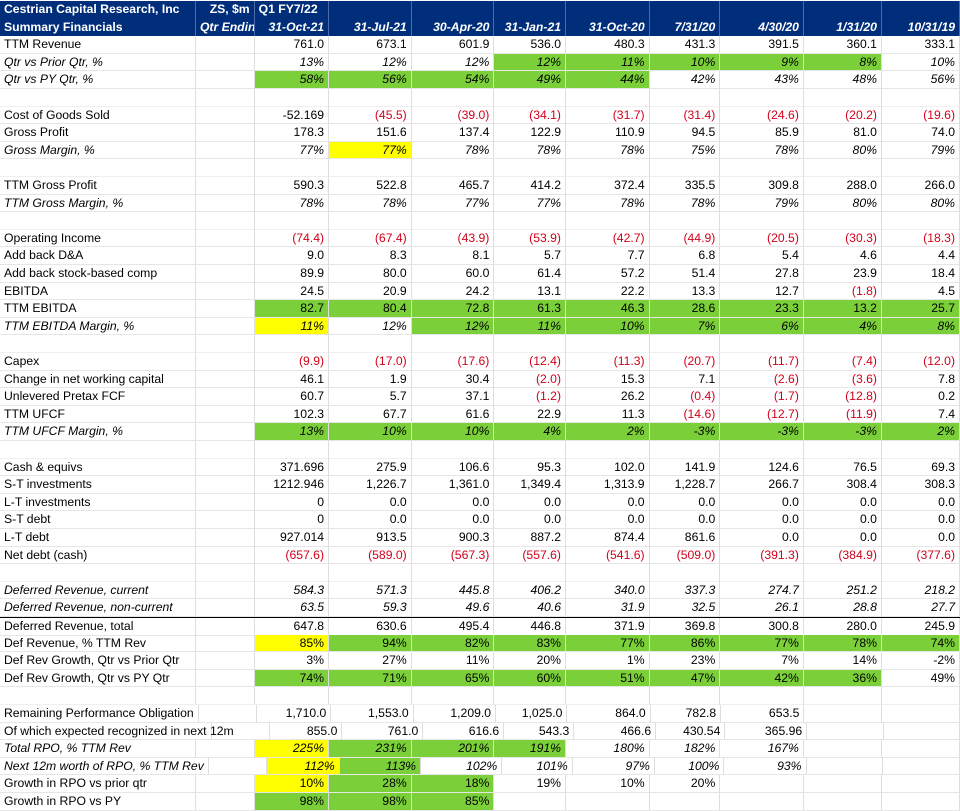 This screenshot has height=811, width=960. I want to click on table-cell: 74%, so click(292, 678).